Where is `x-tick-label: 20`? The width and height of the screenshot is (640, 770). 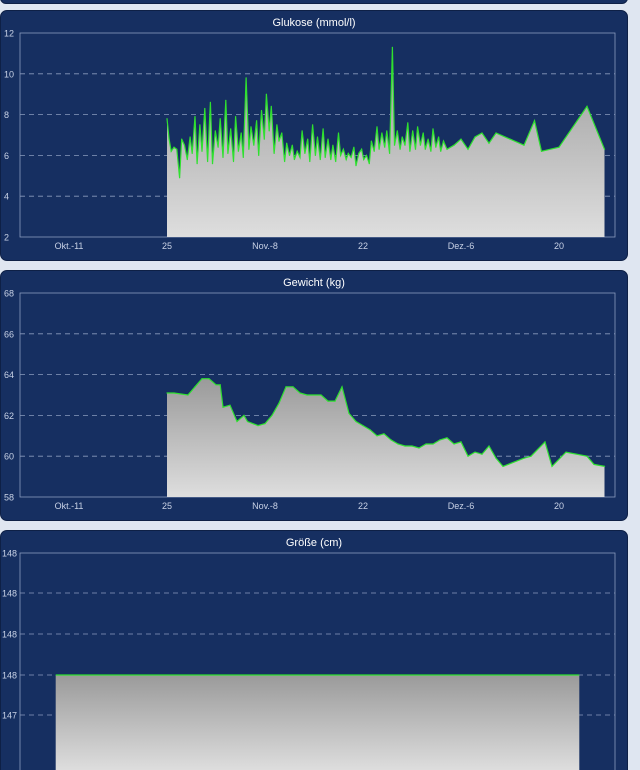
x-tick-label: 20 is located at coordinates (559, 246).